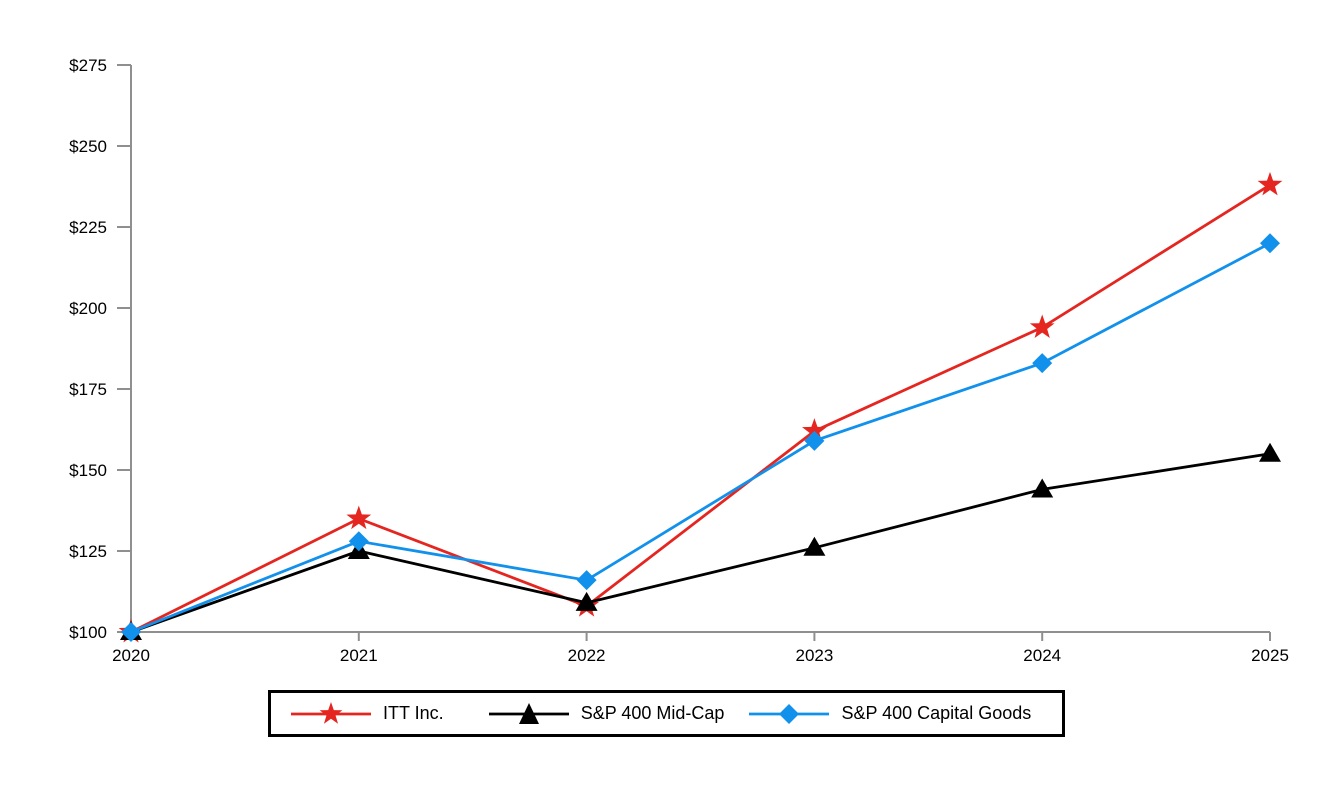  I want to click on legend-item-itt: ITT Inc., so click(367, 714).